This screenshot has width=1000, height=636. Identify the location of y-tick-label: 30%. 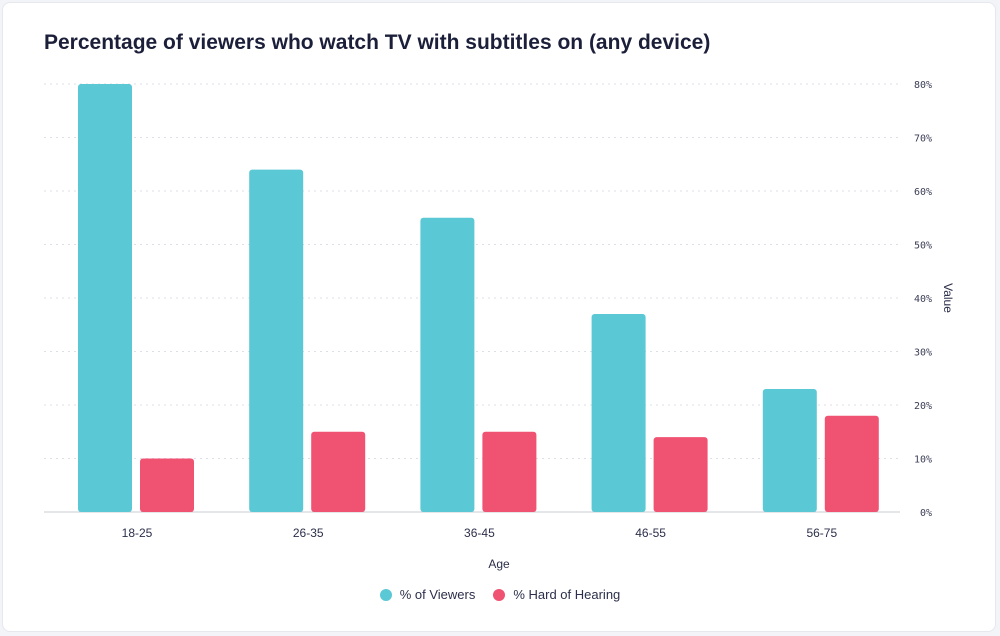
(923, 353).